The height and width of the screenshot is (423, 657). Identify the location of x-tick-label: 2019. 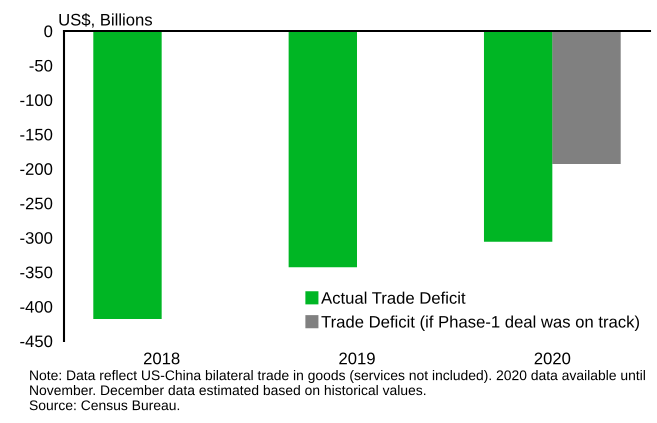
(357, 358).